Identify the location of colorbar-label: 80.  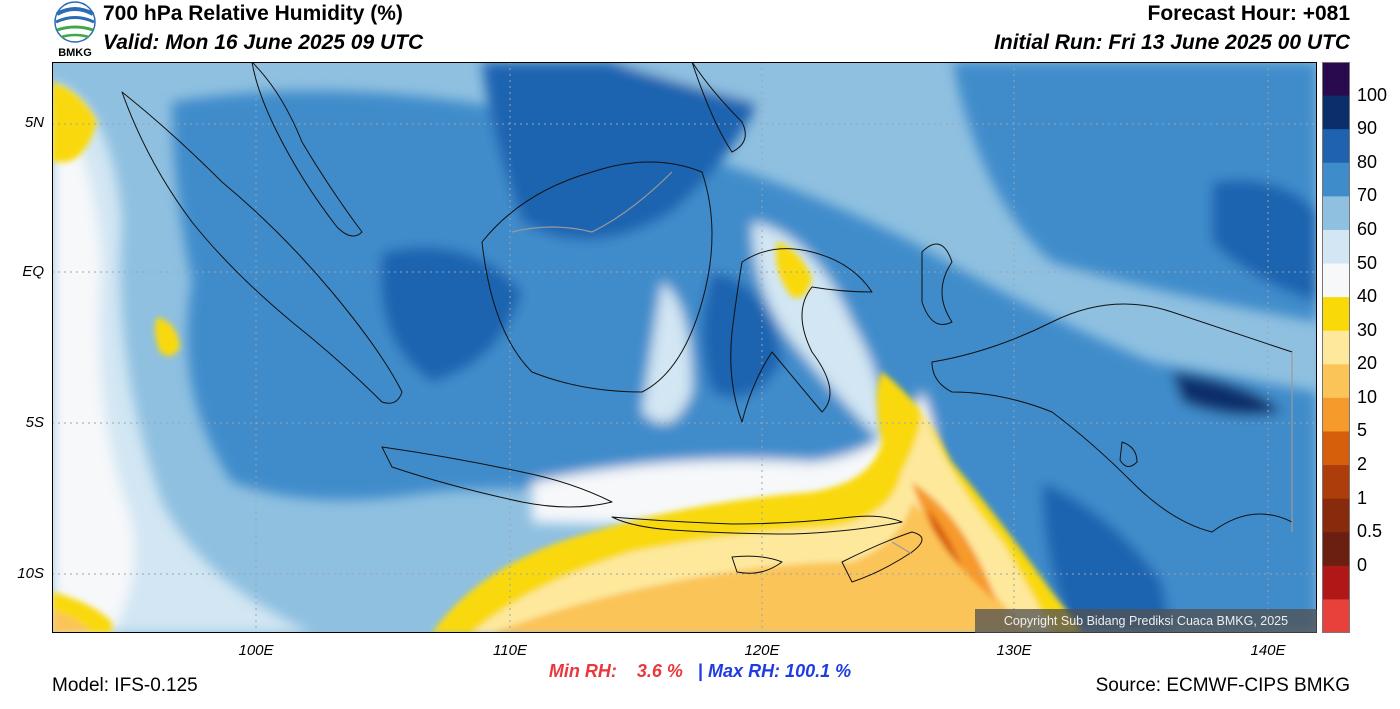
(1367, 161).